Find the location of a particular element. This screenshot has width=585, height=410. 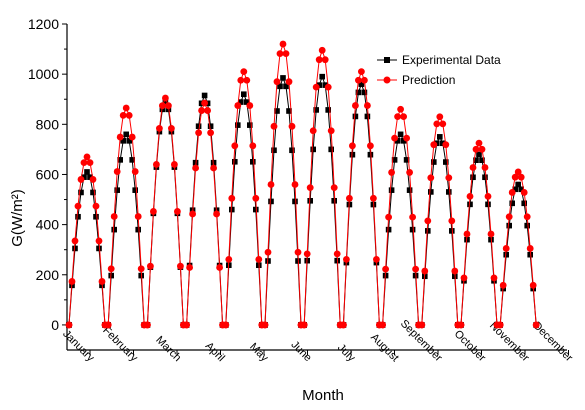

legend-marker-circle is located at coordinates (387, 80).